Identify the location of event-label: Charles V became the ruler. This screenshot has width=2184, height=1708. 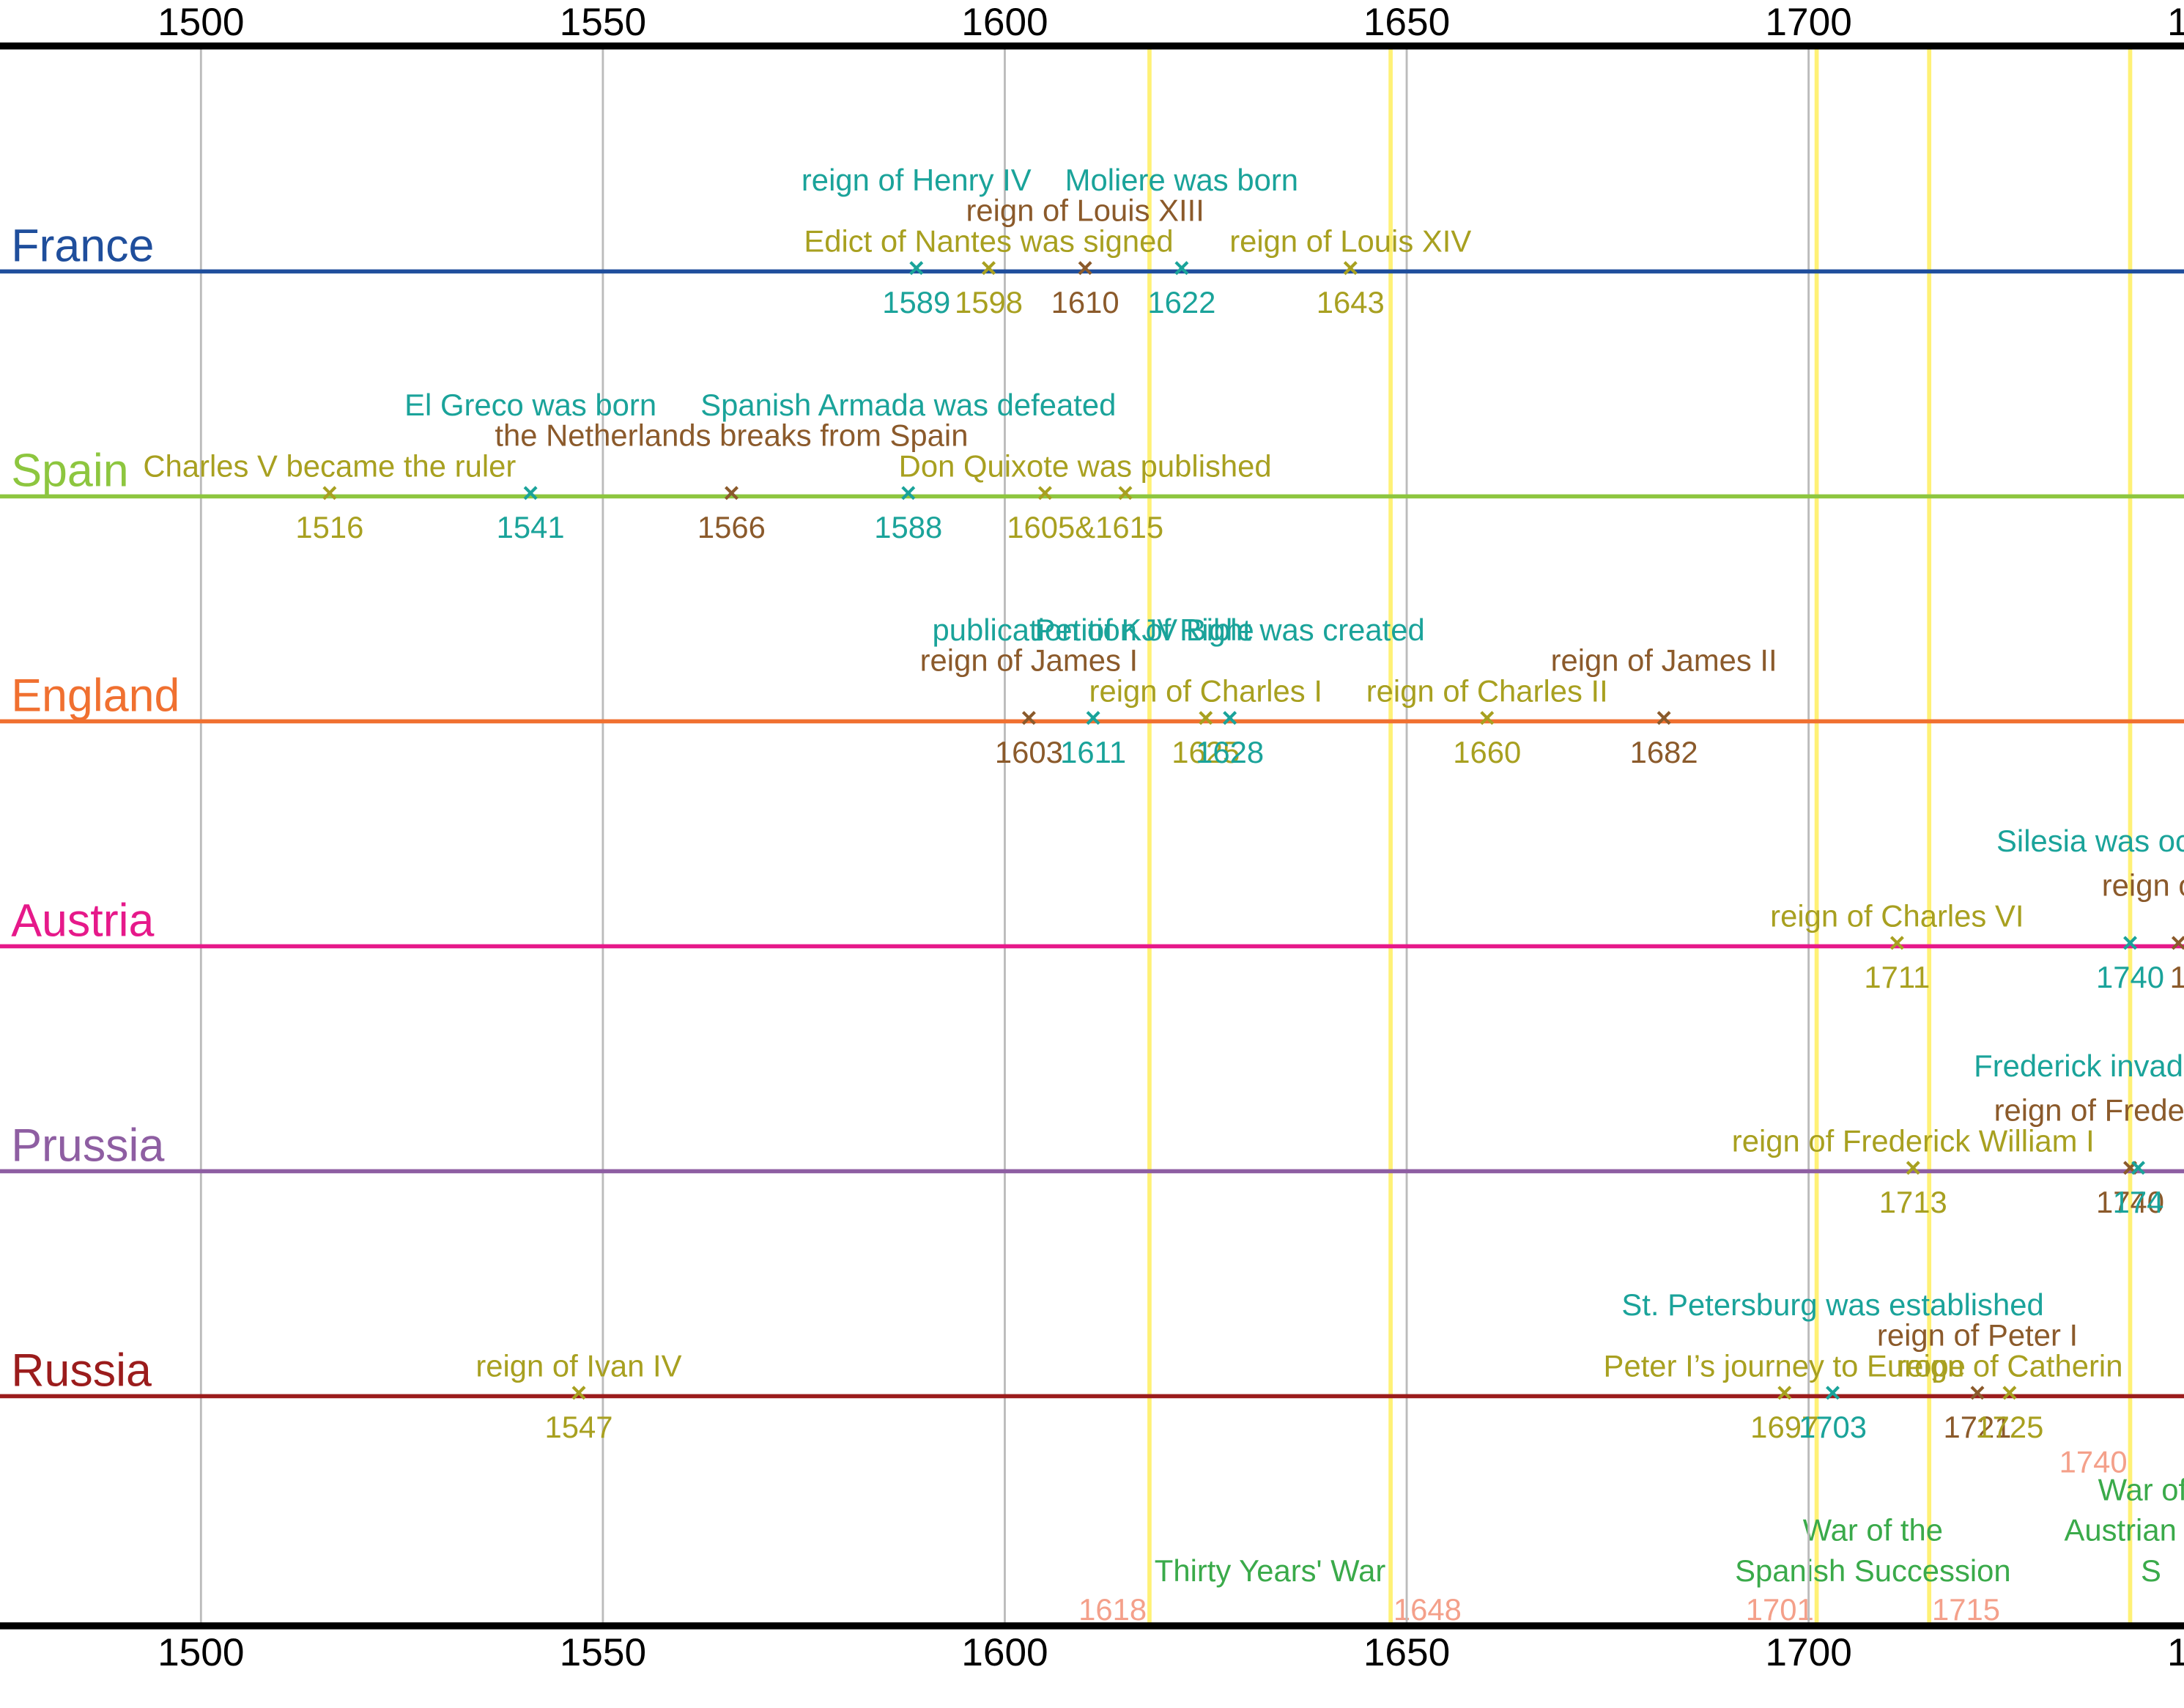
(330, 466).